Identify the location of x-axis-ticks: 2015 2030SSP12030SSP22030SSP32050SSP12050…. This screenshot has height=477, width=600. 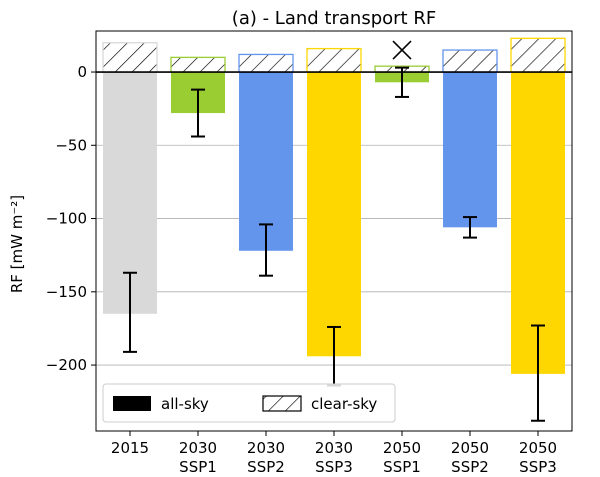
(334, 453).